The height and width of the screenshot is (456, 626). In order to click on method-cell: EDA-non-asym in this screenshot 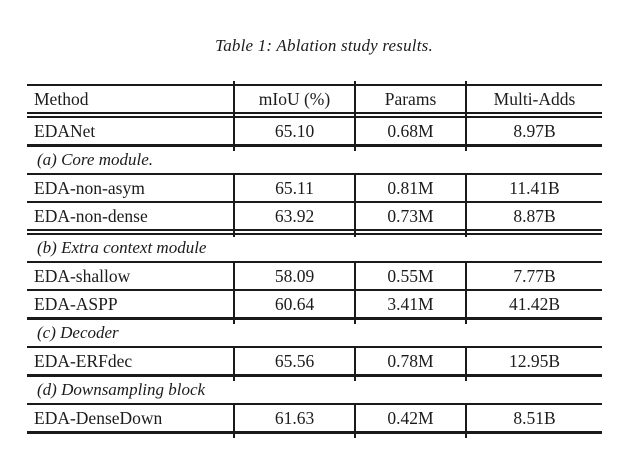, I will do `click(89, 188)`.